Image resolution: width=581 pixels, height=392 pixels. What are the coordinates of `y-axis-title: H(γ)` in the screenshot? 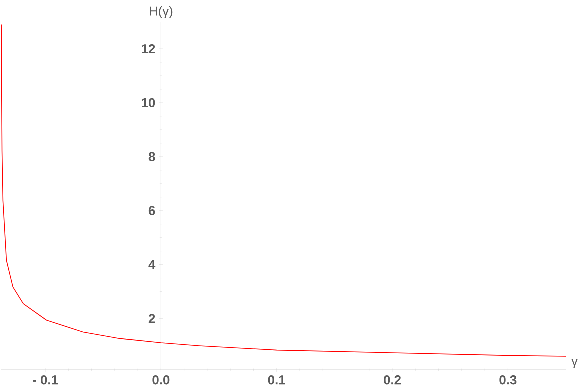 It's located at (161, 12).